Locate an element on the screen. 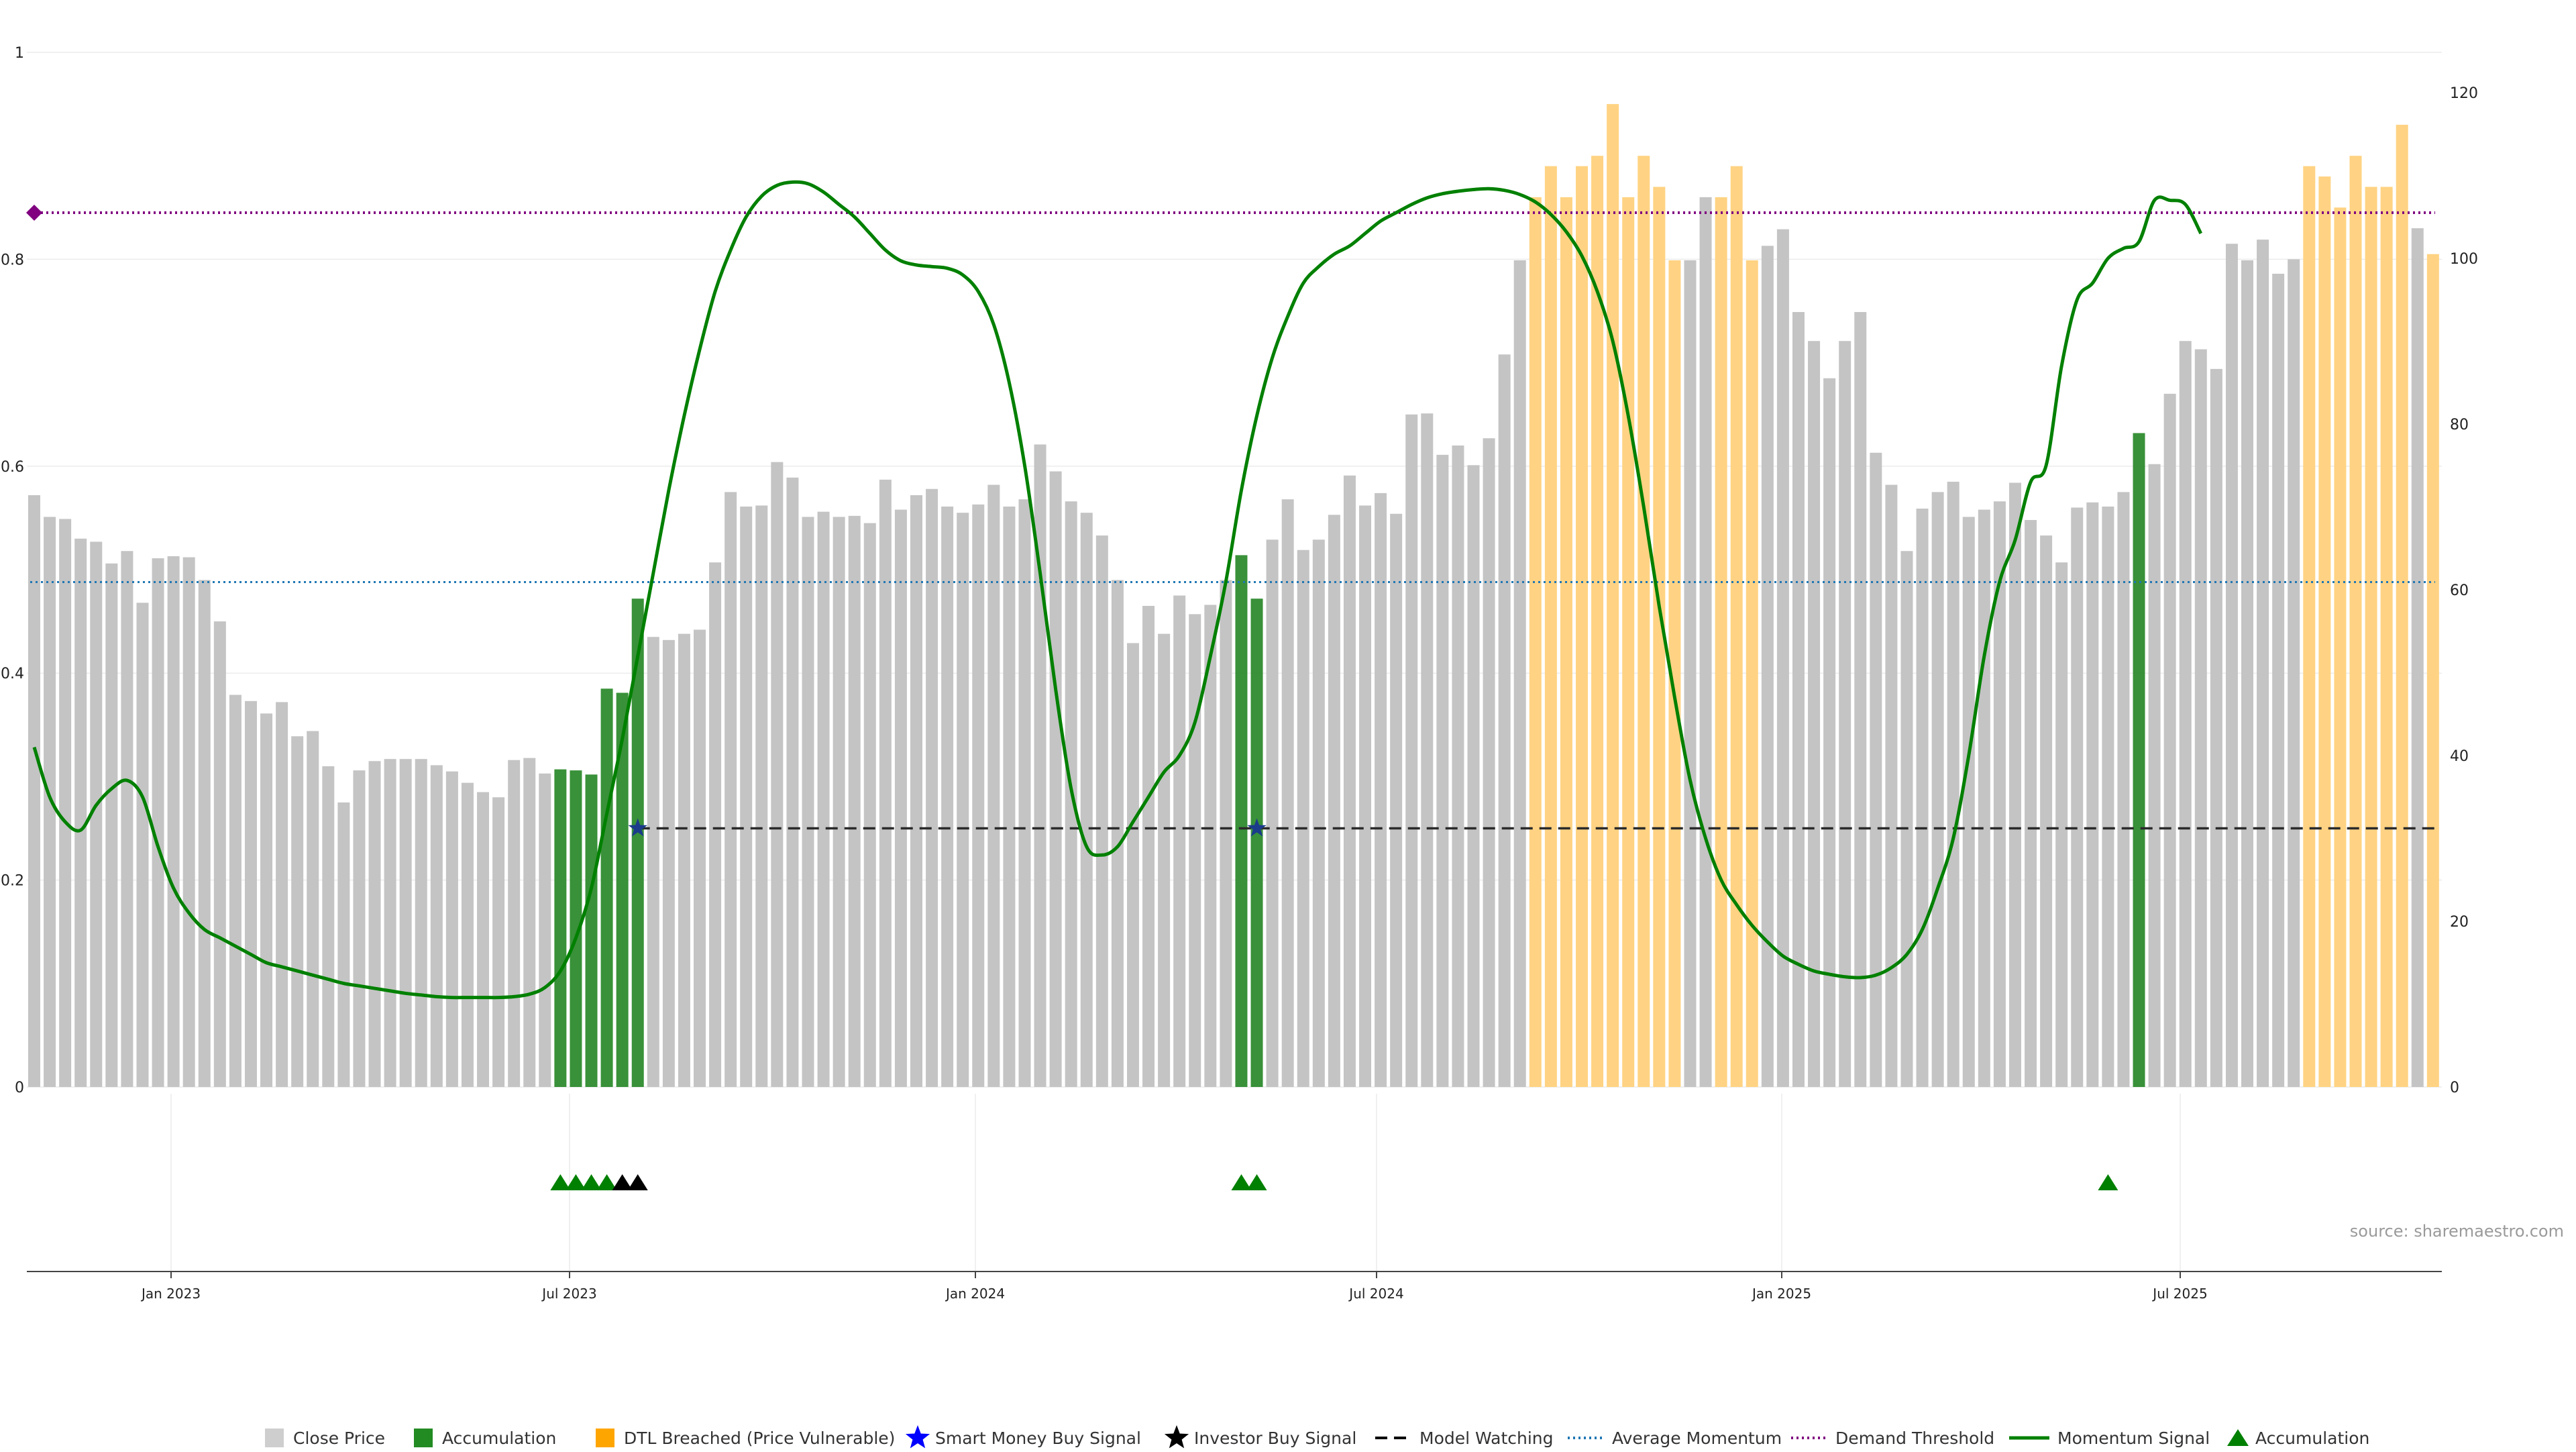 This screenshot has height=1452, width=2576. legend-label: Accumulation is located at coordinates (2312, 1438).